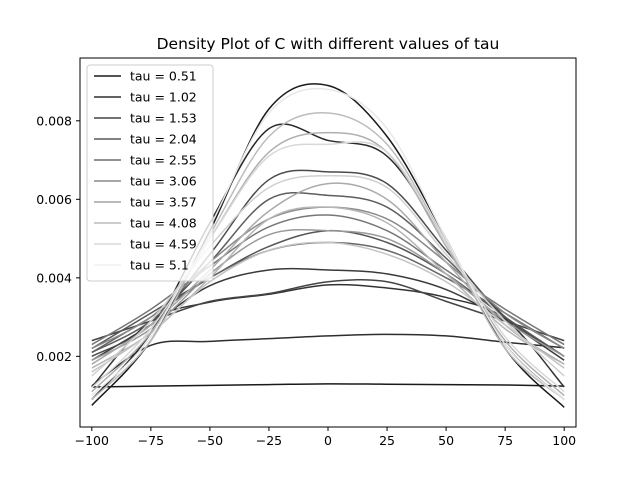 The height and width of the screenshot is (480, 640). I want to click on legend-label: tau = 2.55, so click(163, 160).